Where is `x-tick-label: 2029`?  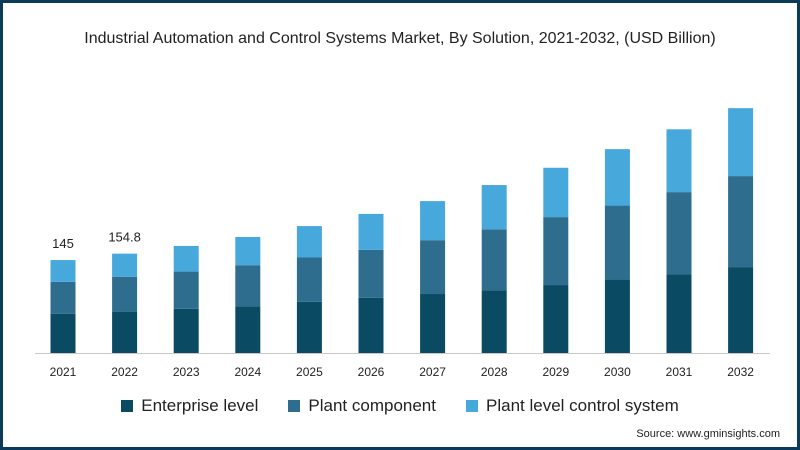 x-tick-label: 2029 is located at coordinates (555, 372).